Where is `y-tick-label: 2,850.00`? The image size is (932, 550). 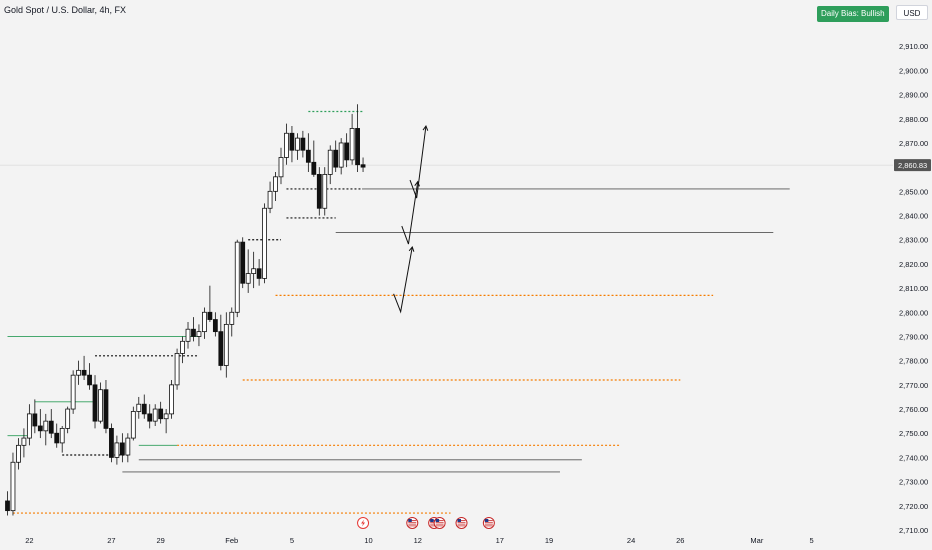 y-tick-label: 2,850.00 is located at coordinates (913, 191).